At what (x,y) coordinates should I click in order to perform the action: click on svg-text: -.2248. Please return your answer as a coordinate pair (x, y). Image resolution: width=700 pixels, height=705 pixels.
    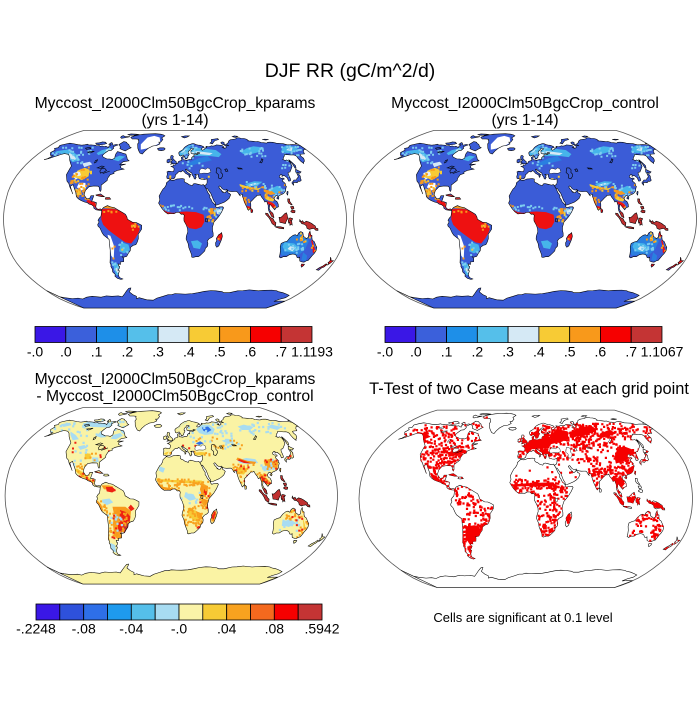
    Looking at the image, I should click on (36, 629).